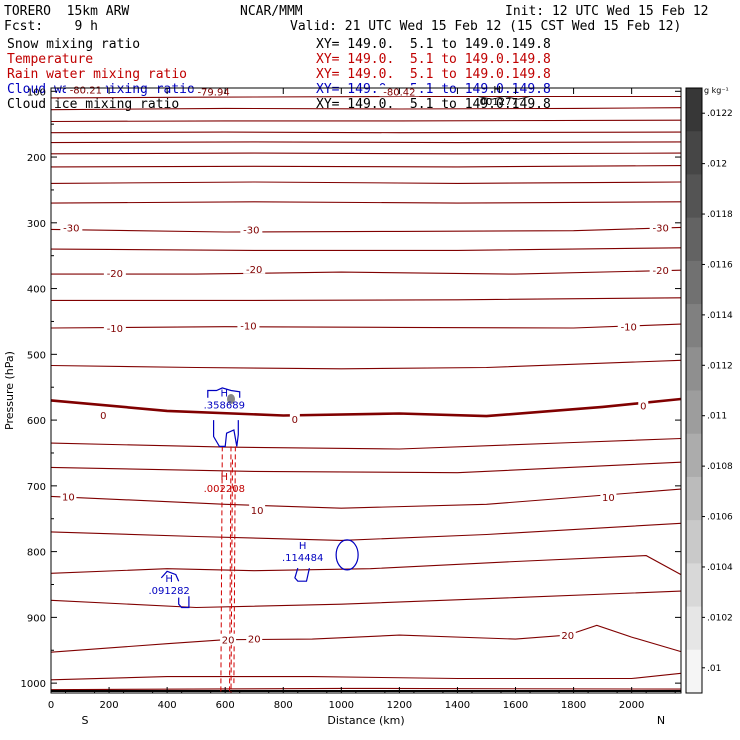 This screenshot has width=740, height=740. I want to click on colorbar-frame, so click(694, 390).